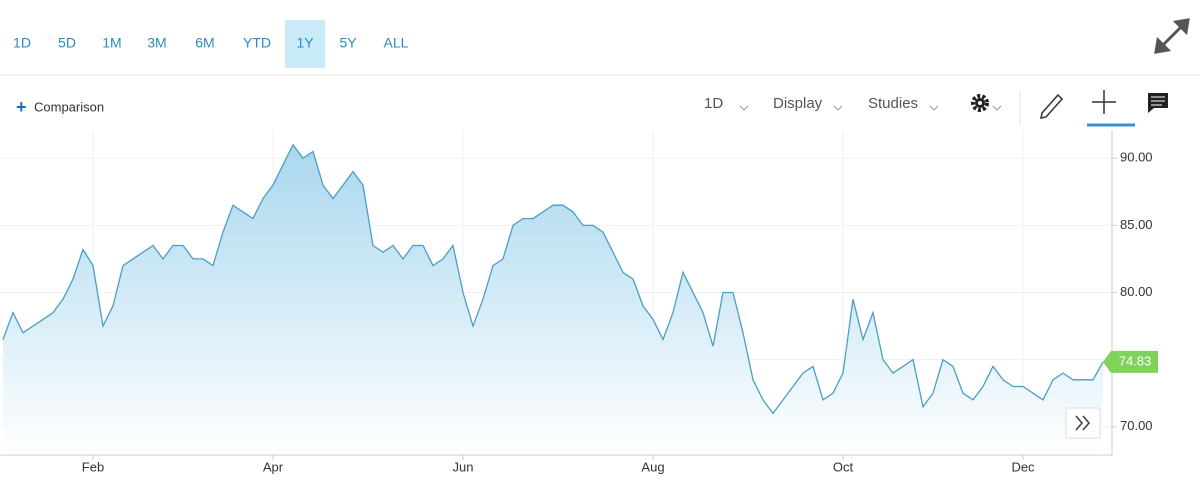 The width and height of the screenshot is (1200, 504). What do you see at coordinates (396, 43) in the screenshot?
I see `range-button: ALL` at bounding box center [396, 43].